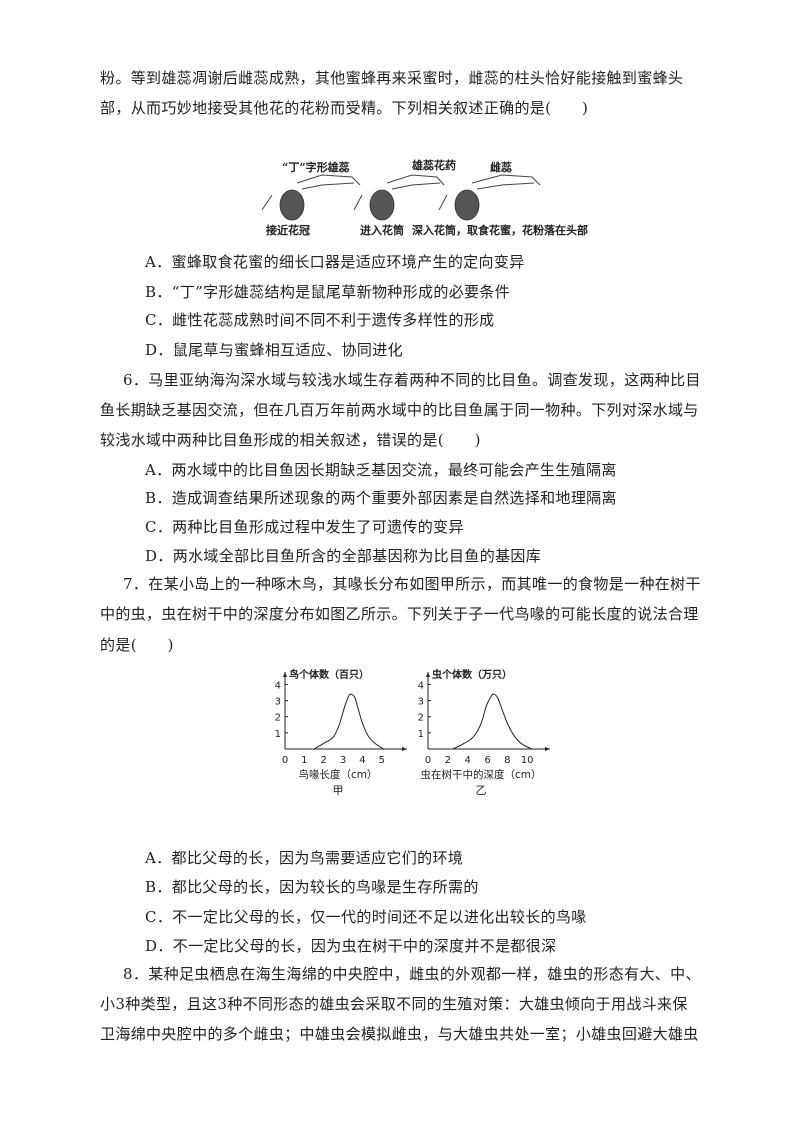  Describe the element at coordinates (344, 108) in the screenshot. I see `q5-text-line: 部，从而巧妙地接受其他花的花粉而受精。下列相关叙述正确的是( )` at that location.